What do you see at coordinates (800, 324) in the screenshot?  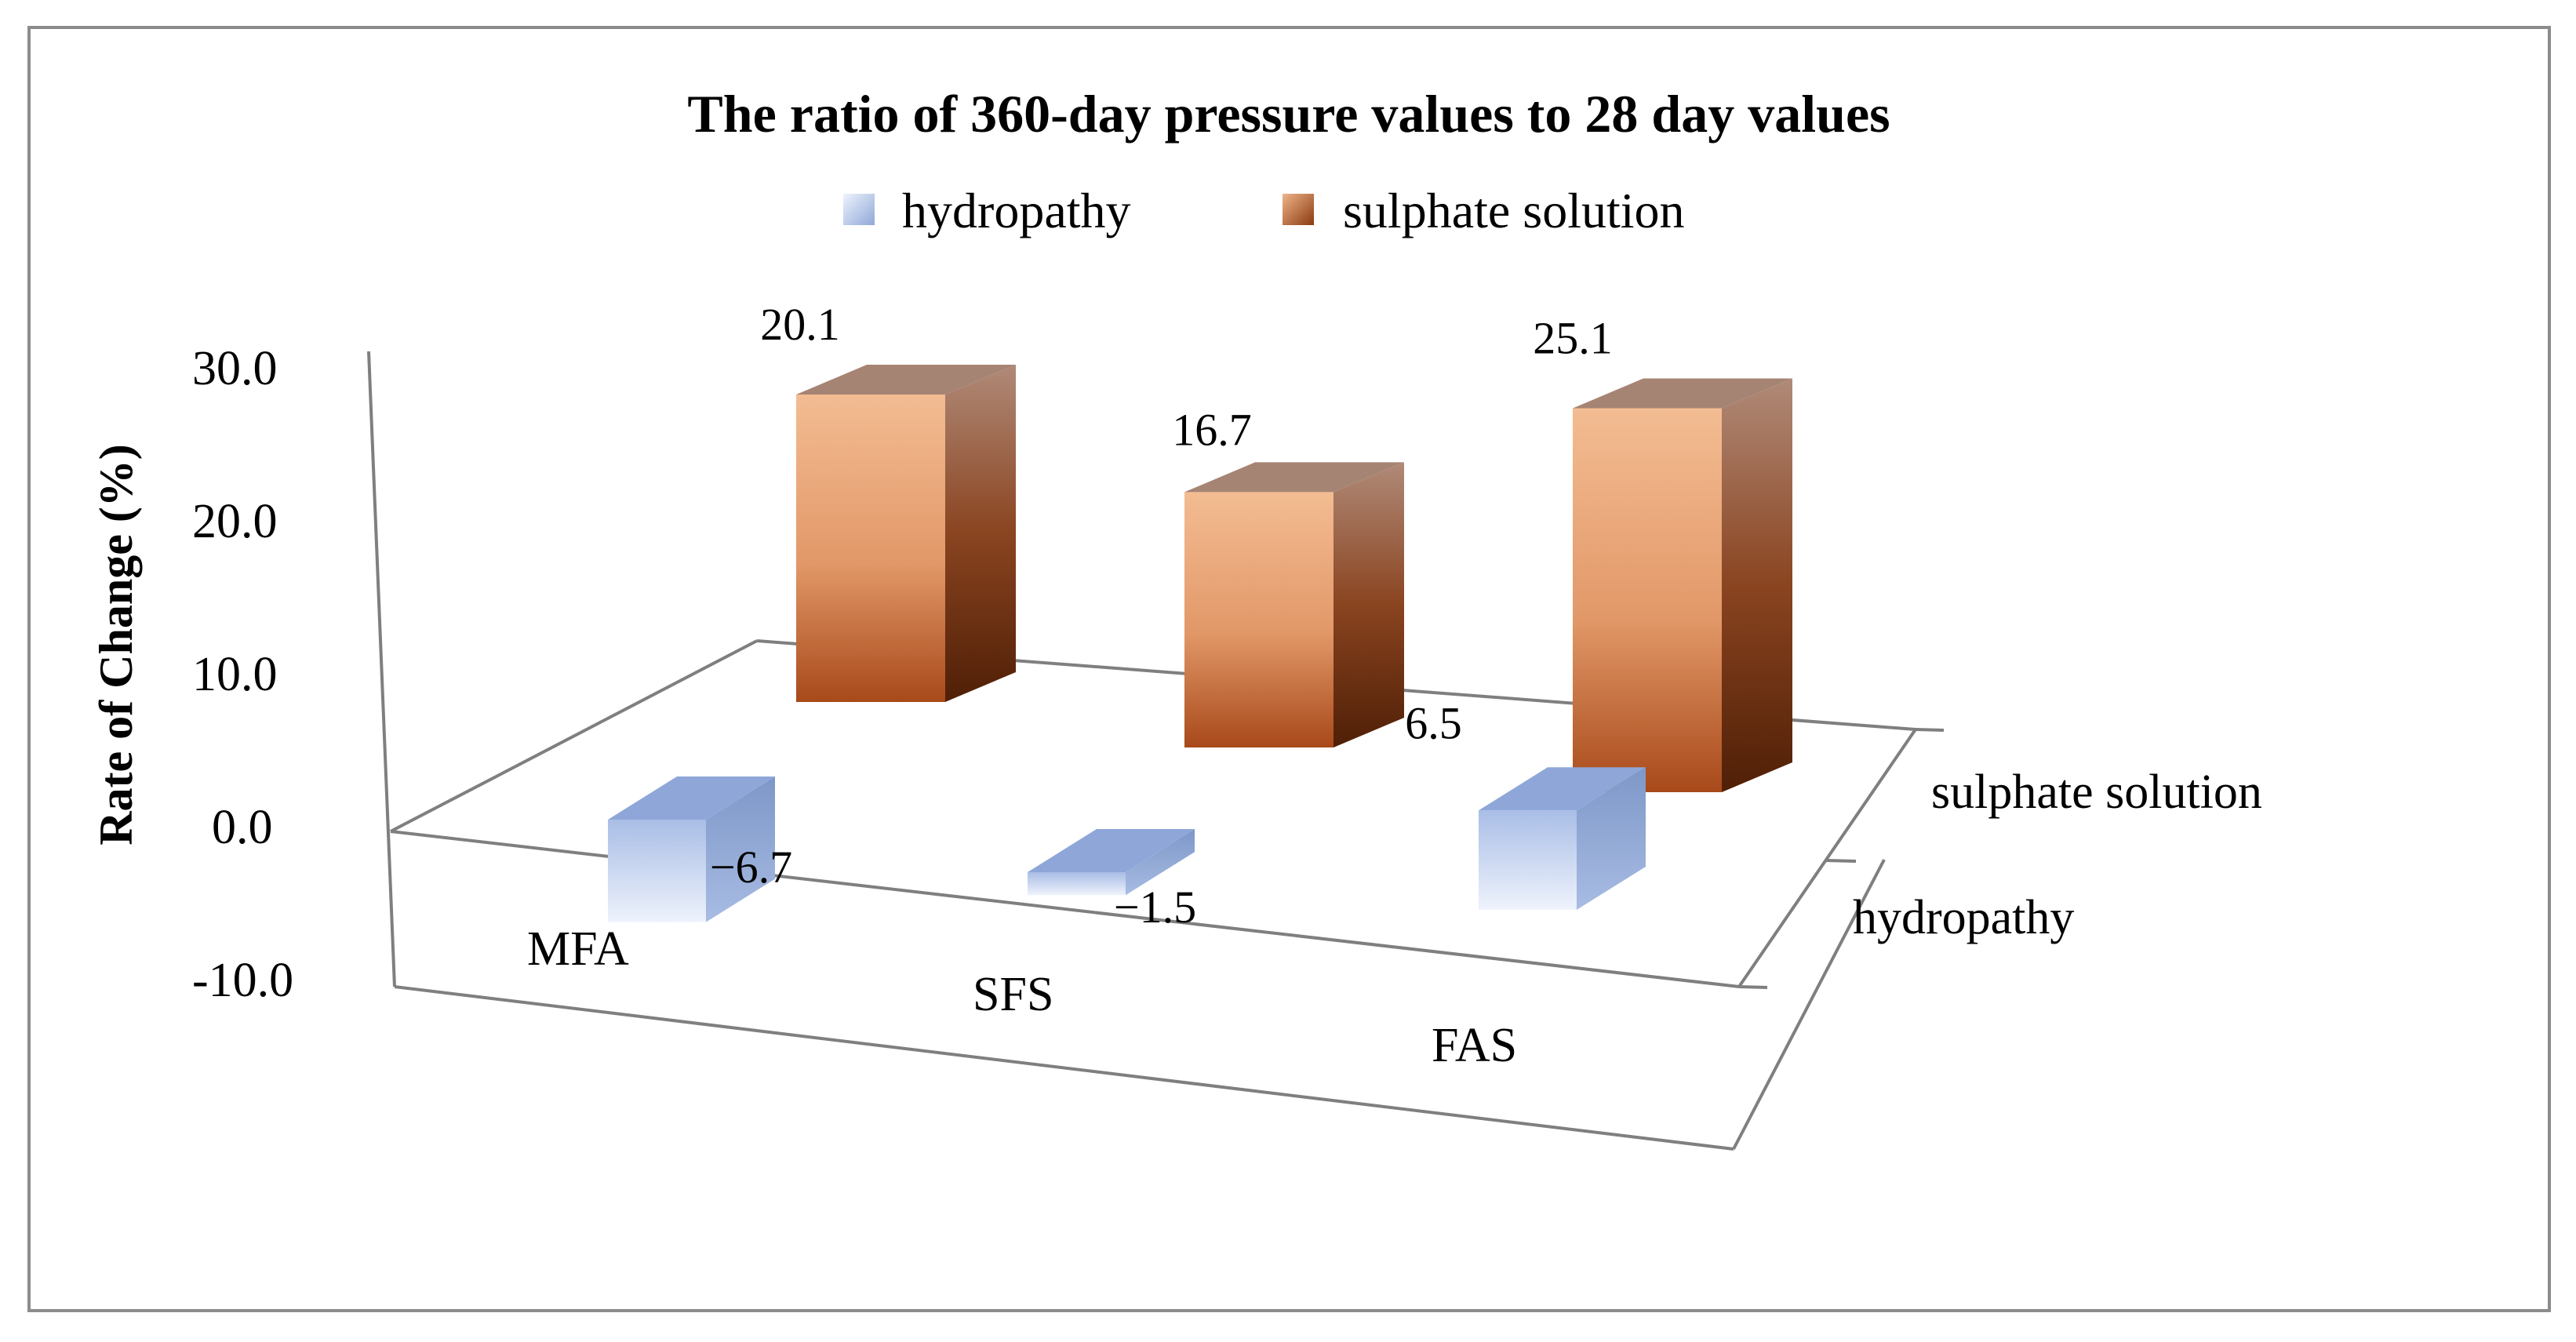 I see `data-label-mfa-sulphate-solution: 20.1` at bounding box center [800, 324].